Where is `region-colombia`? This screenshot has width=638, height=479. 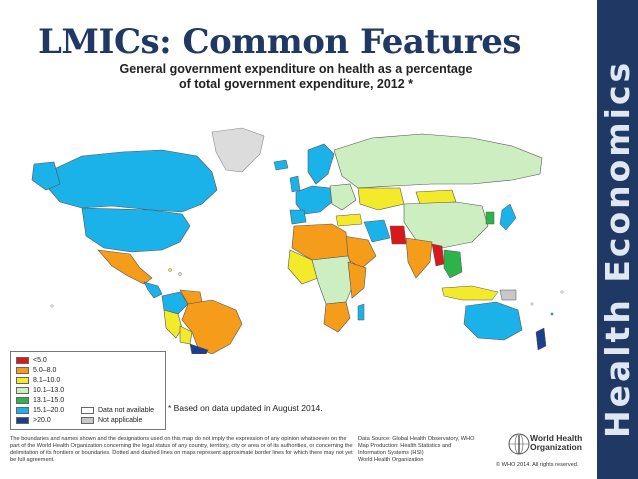 region-colombia is located at coordinates (175, 303).